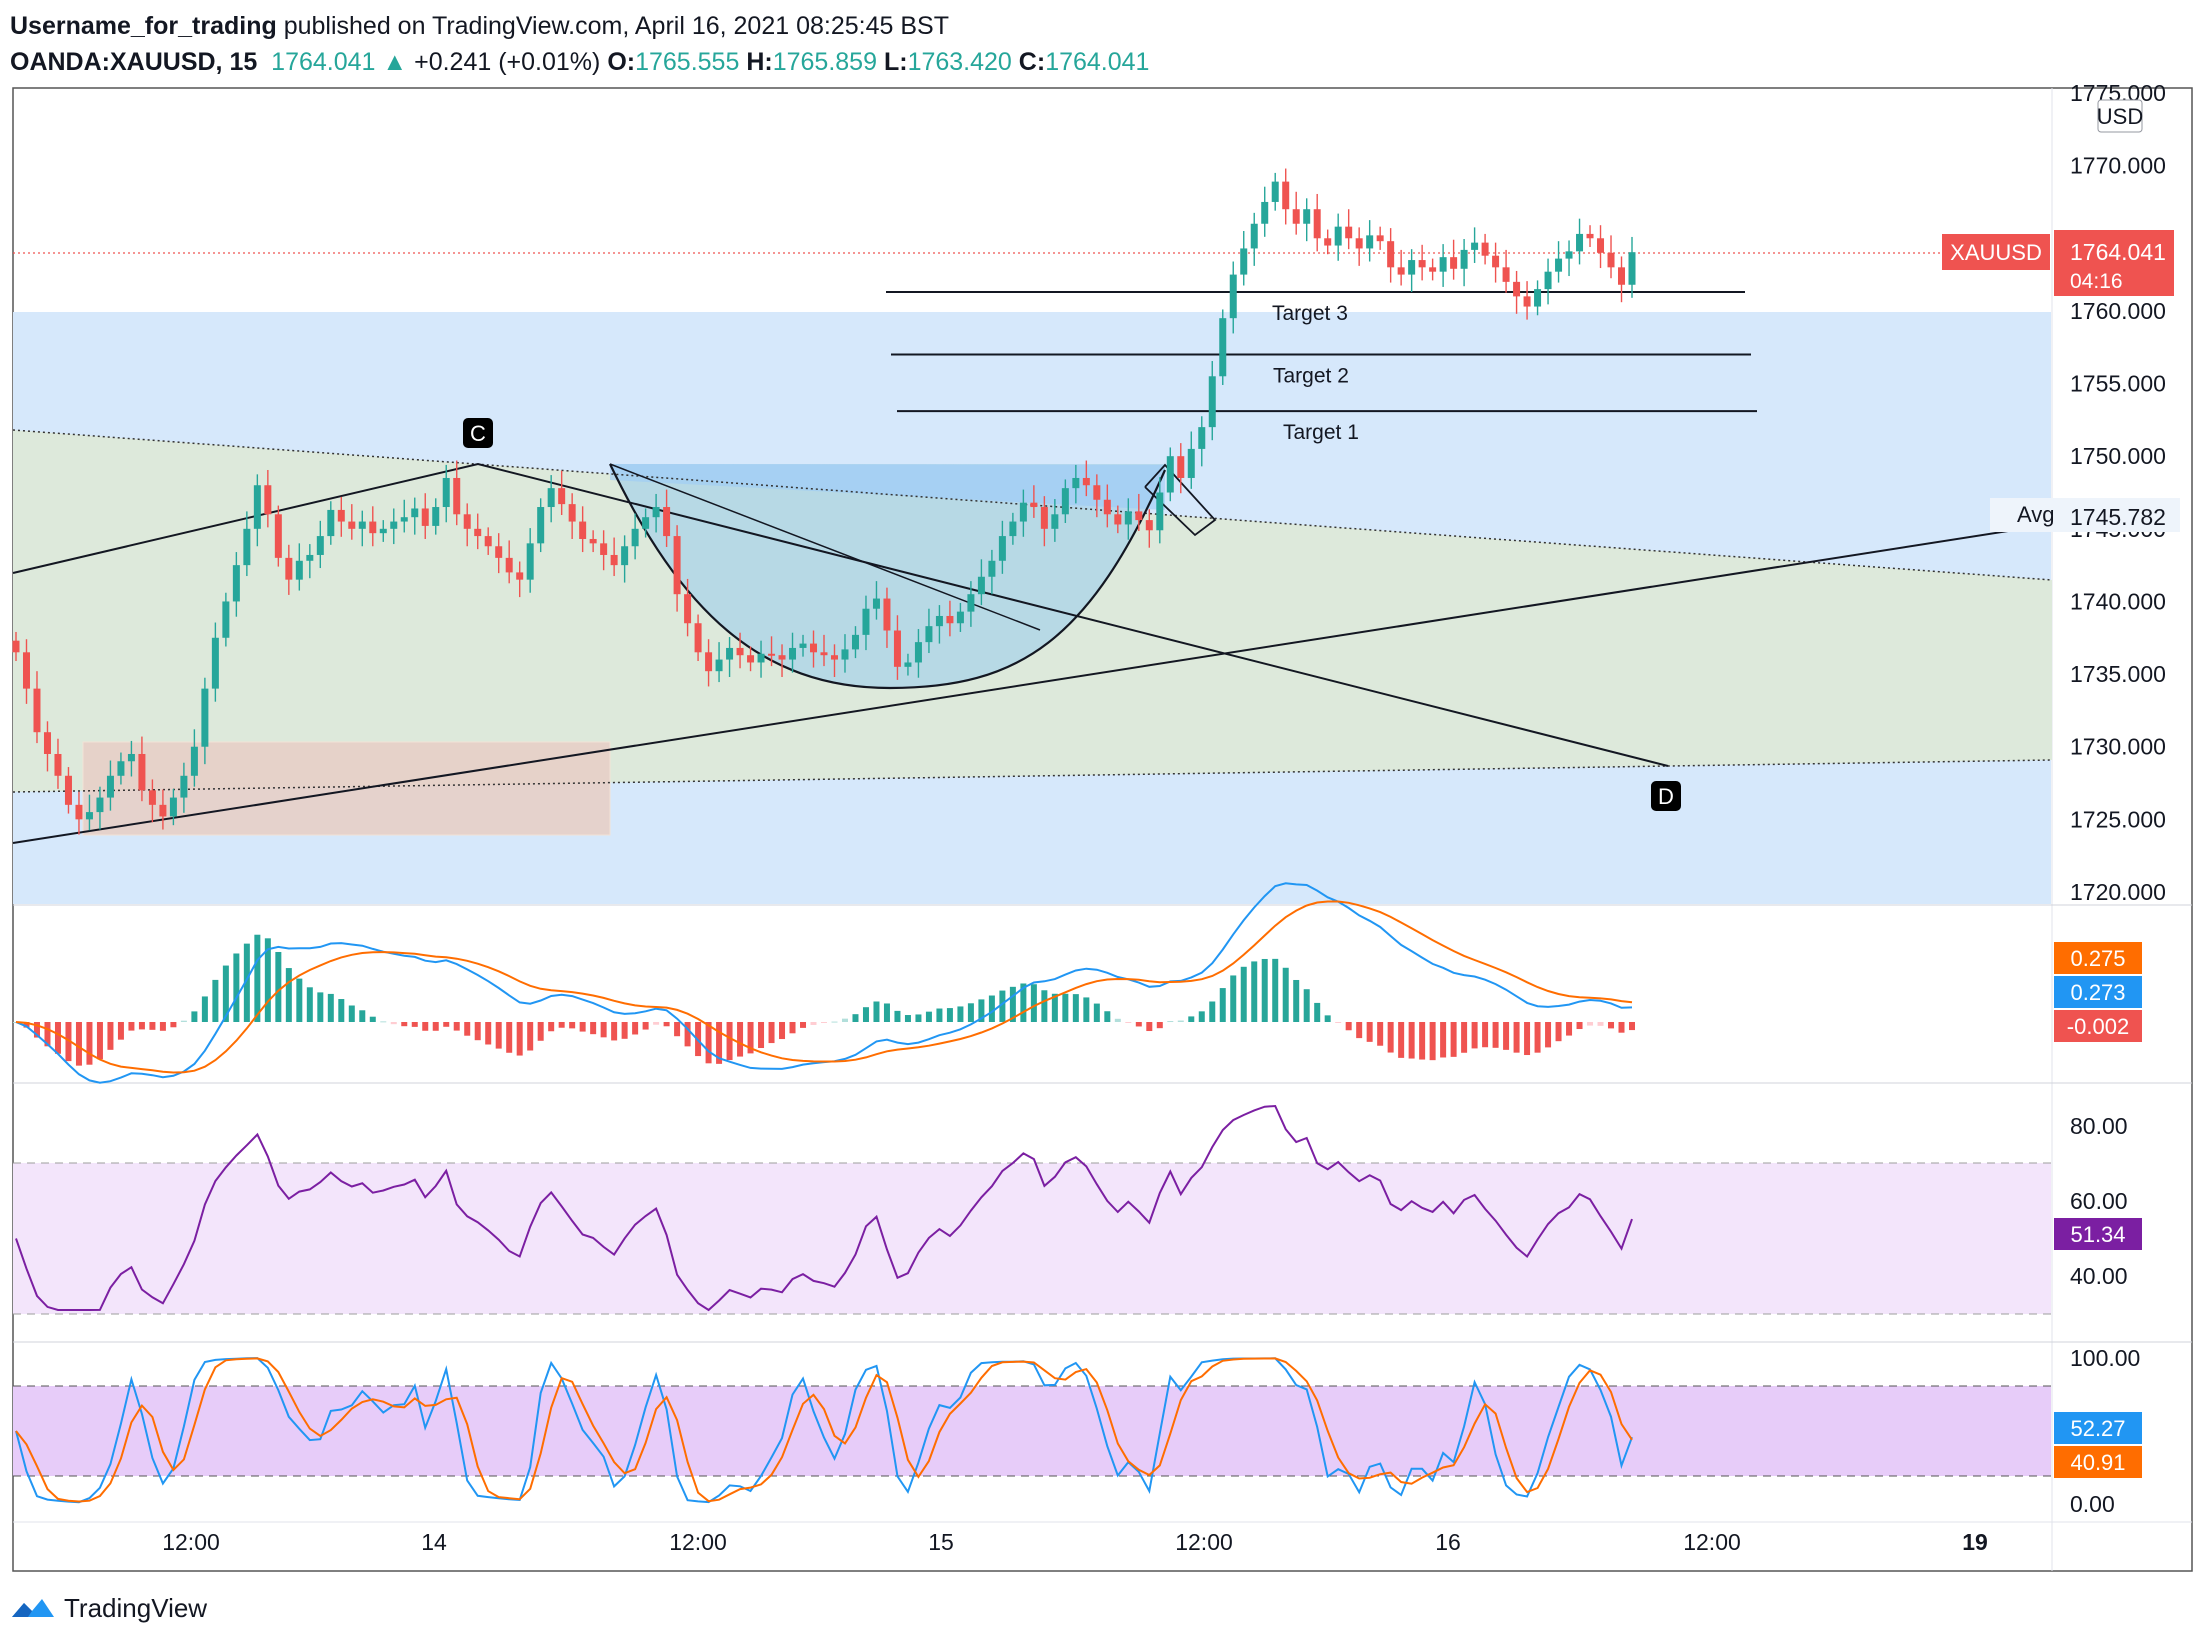  What do you see at coordinates (2118, 674) in the screenshot?
I see `price-tick-label: 1735.000` at bounding box center [2118, 674].